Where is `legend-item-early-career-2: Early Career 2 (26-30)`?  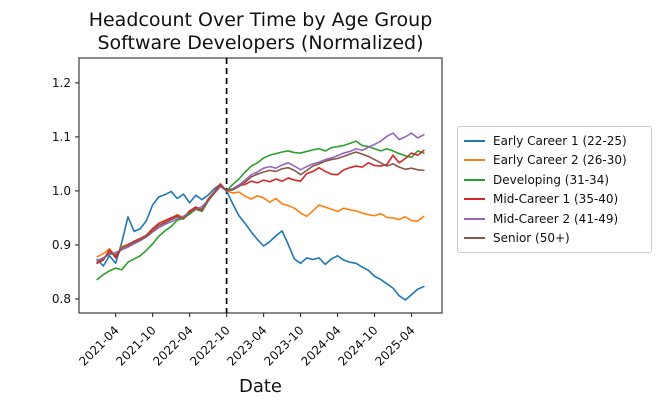 legend-item-early-career-2: Early Career 2 (26-30) is located at coordinates (554, 161).